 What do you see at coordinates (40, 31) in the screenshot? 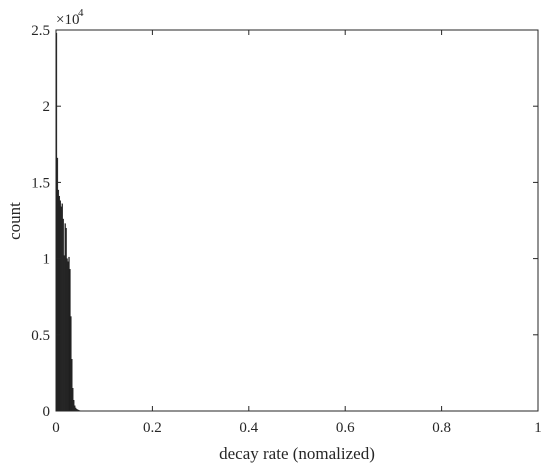
I see `y-tick-label: 2.5` at bounding box center [40, 31].